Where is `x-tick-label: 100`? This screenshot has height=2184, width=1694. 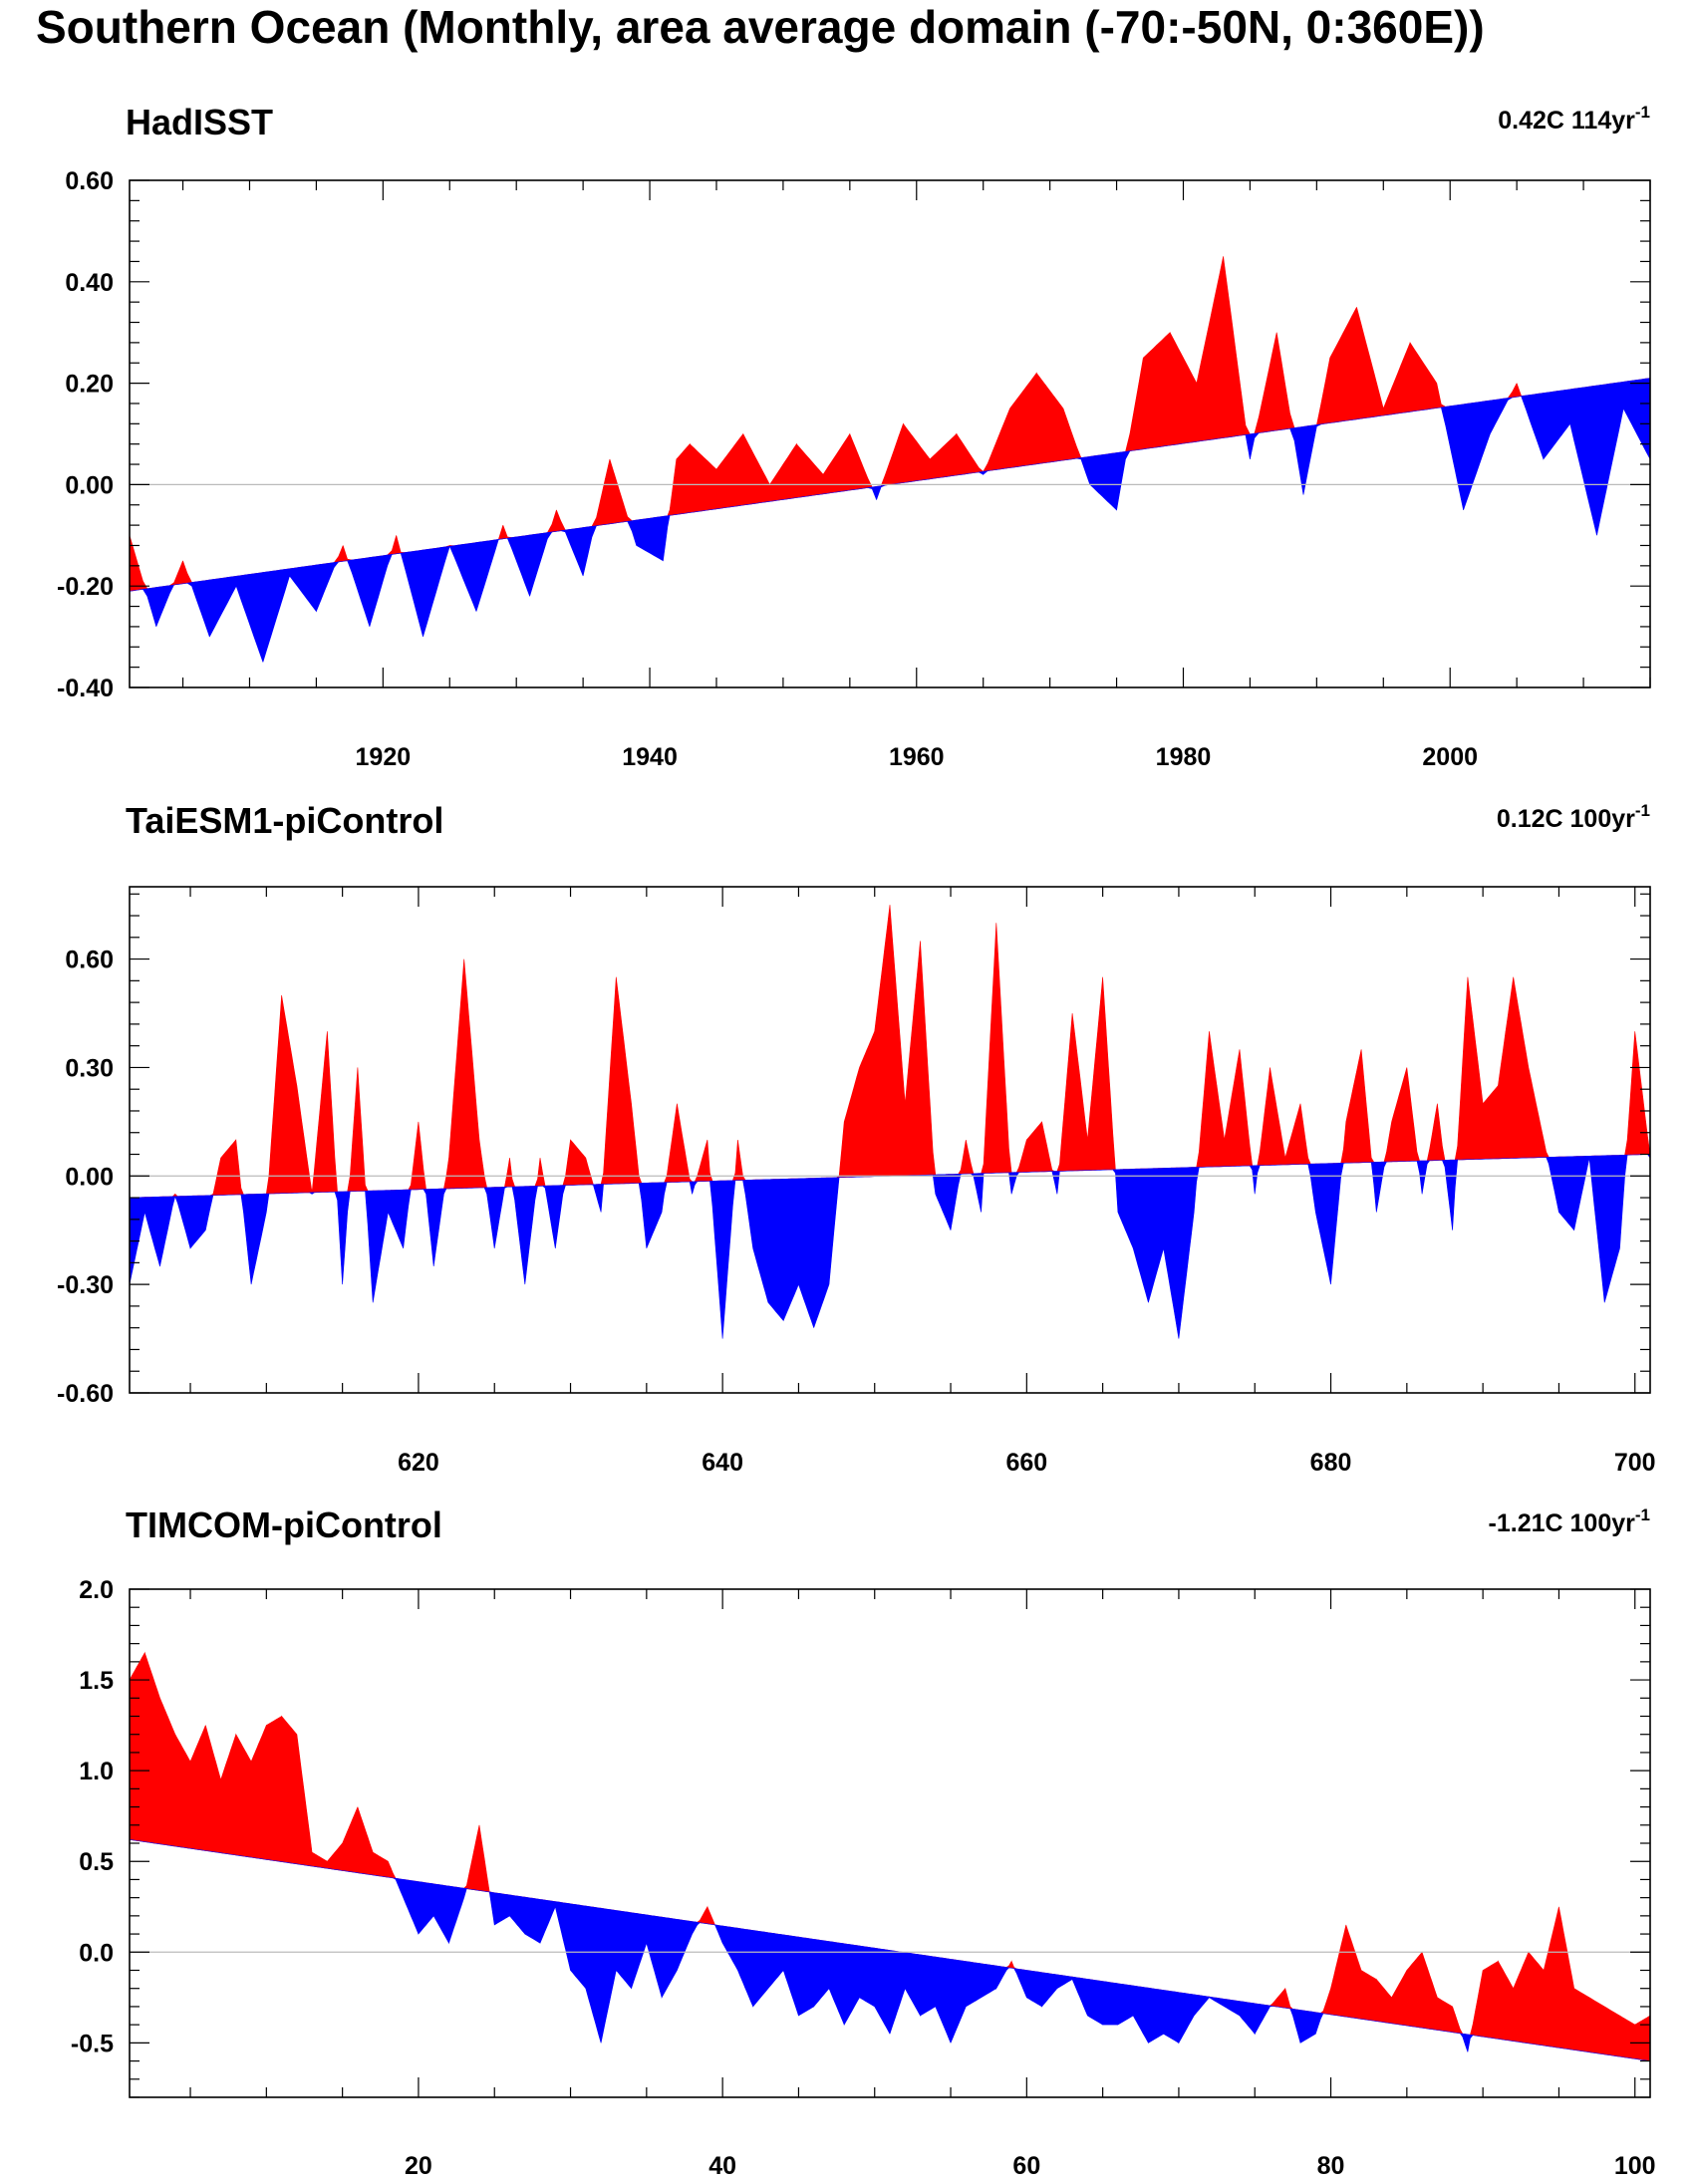 x-tick-label: 100 is located at coordinates (1635, 2166).